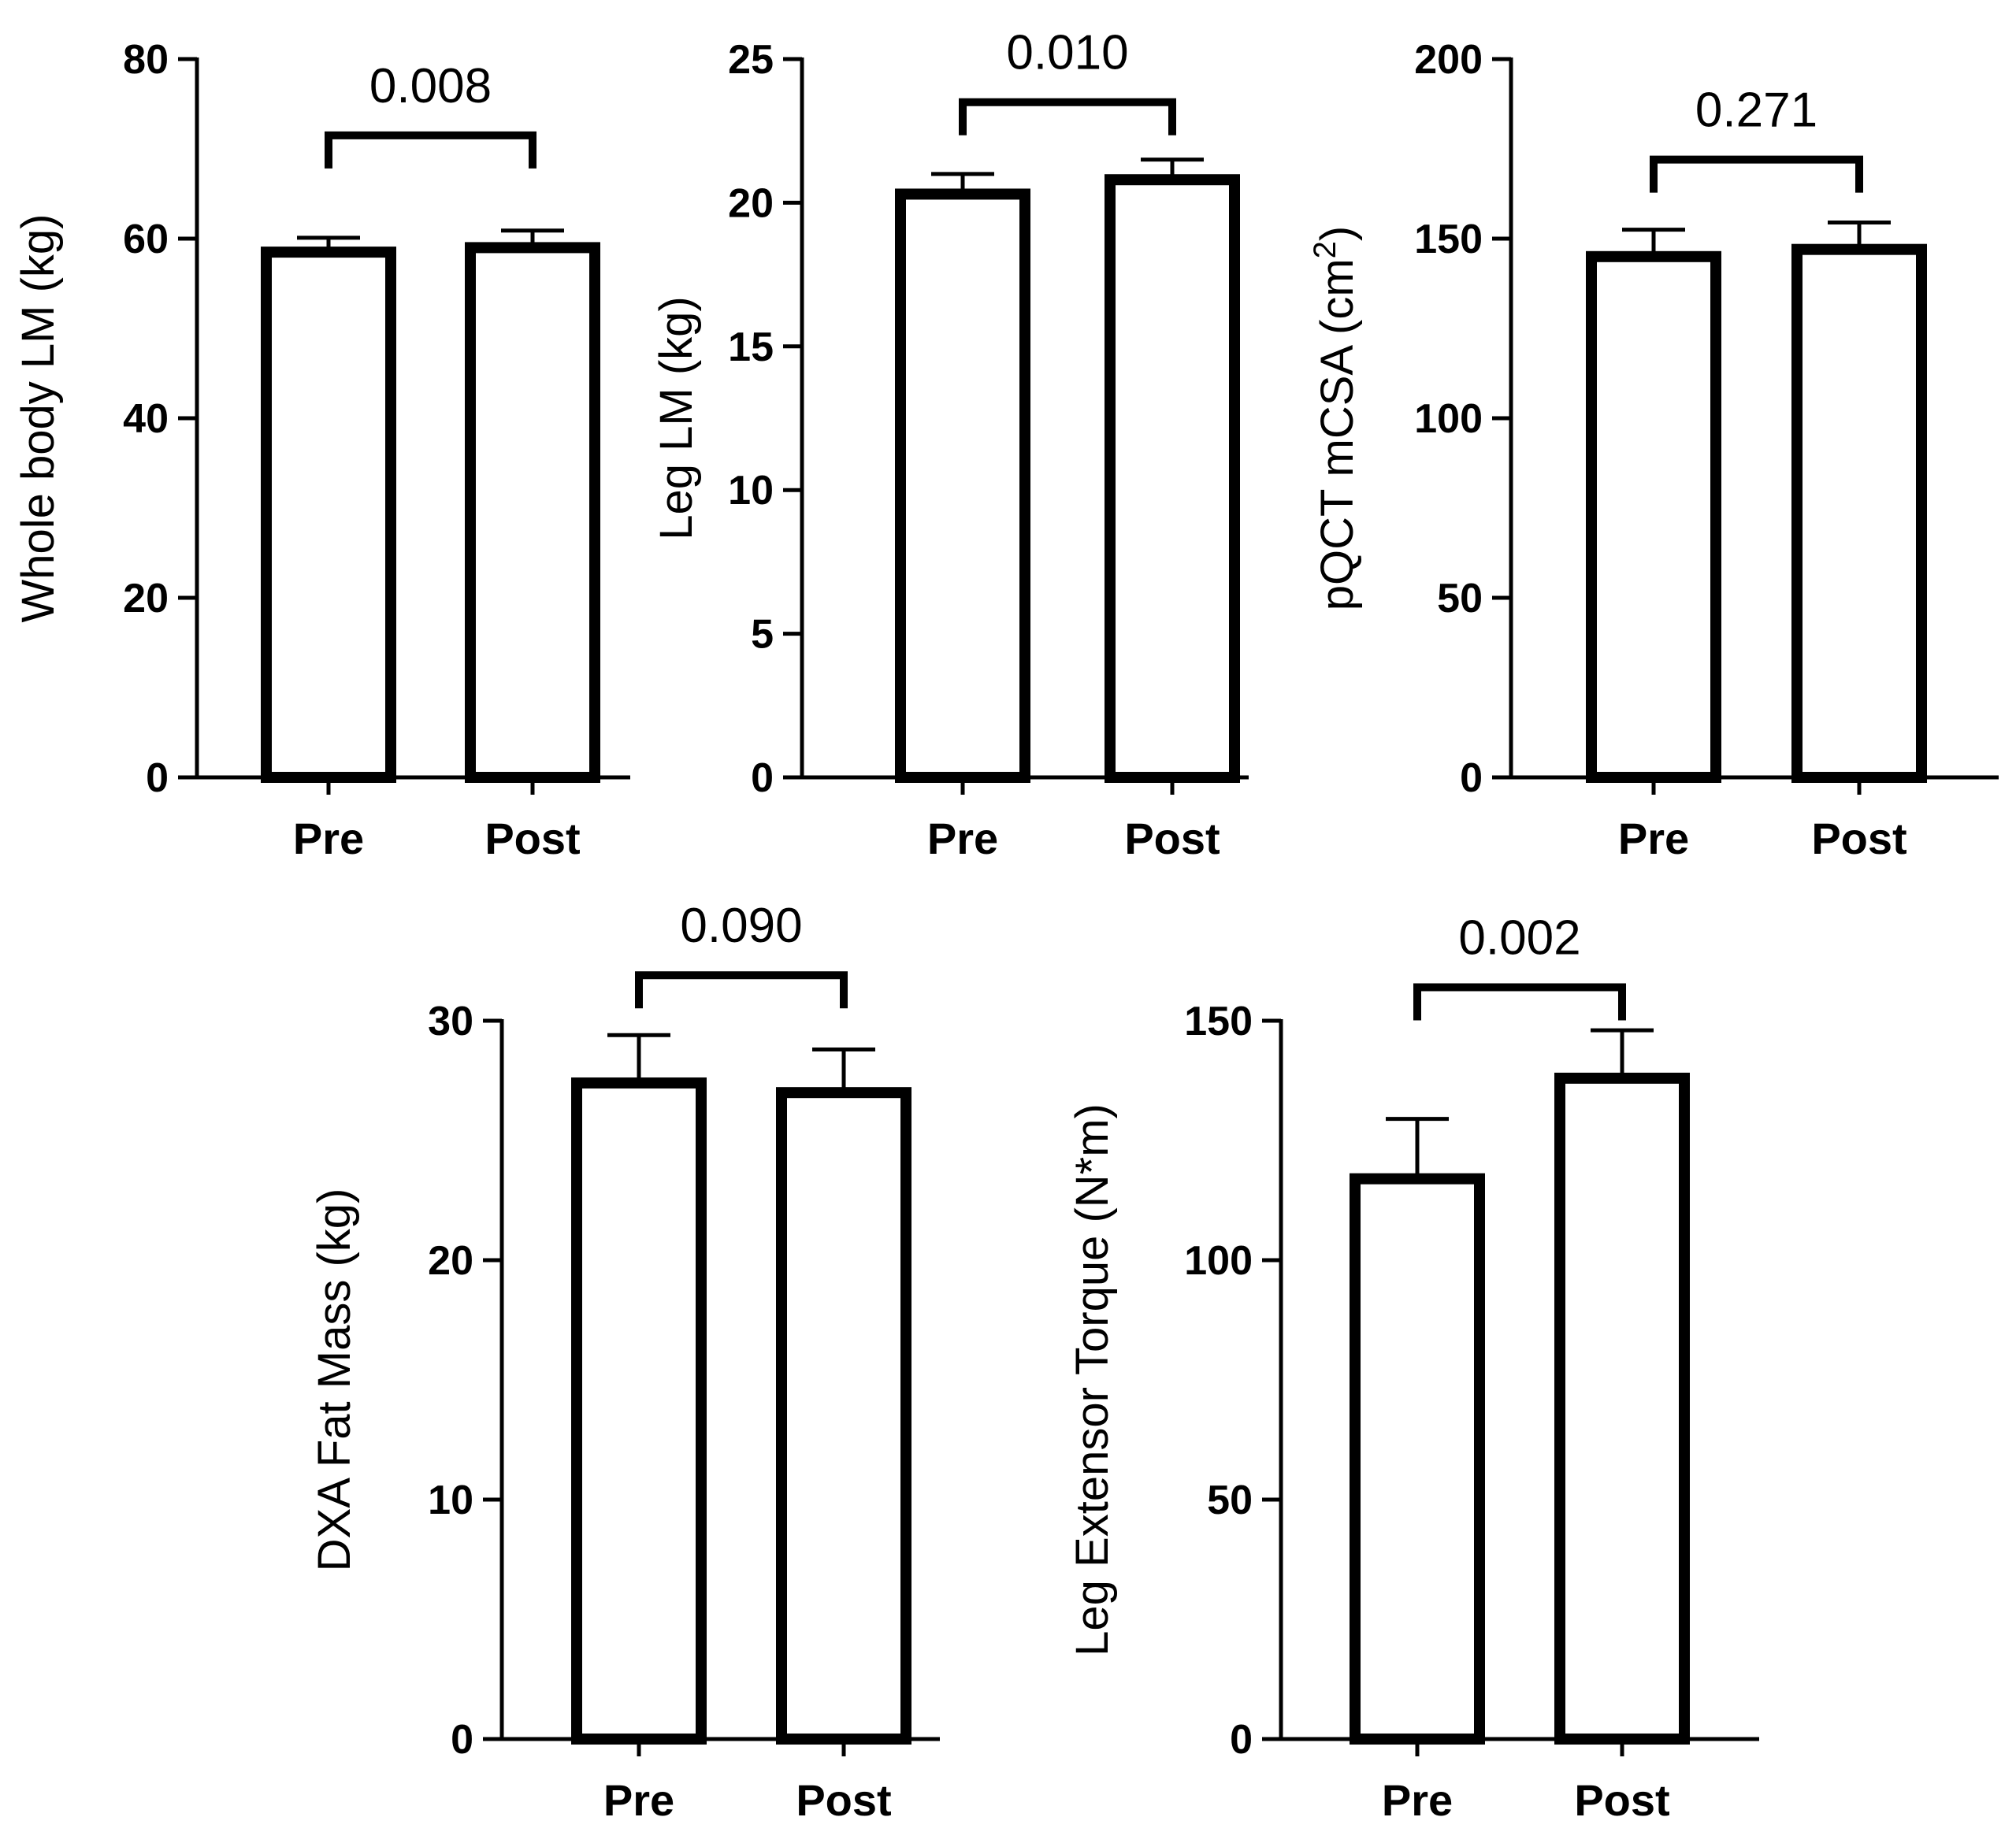 The image size is (2016, 1843). Describe the element at coordinates (146, 60) in the screenshot. I see `y-tick-label: 80` at that location.